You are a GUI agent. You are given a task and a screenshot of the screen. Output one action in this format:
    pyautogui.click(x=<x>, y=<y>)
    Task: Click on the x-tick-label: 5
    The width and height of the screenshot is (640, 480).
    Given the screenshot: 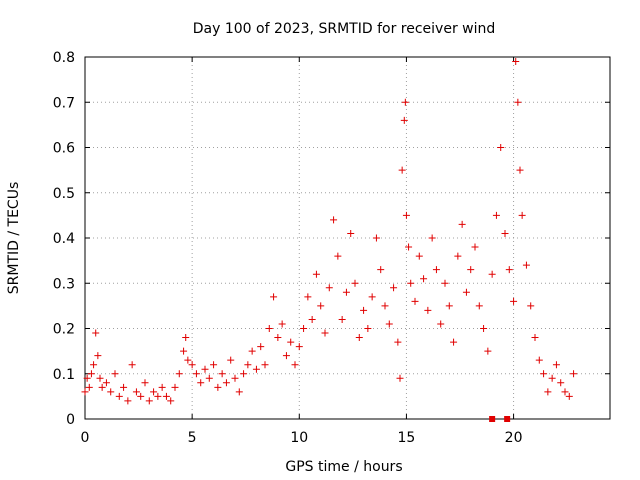 What is the action you would take?
    pyautogui.click(x=192, y=438)
    